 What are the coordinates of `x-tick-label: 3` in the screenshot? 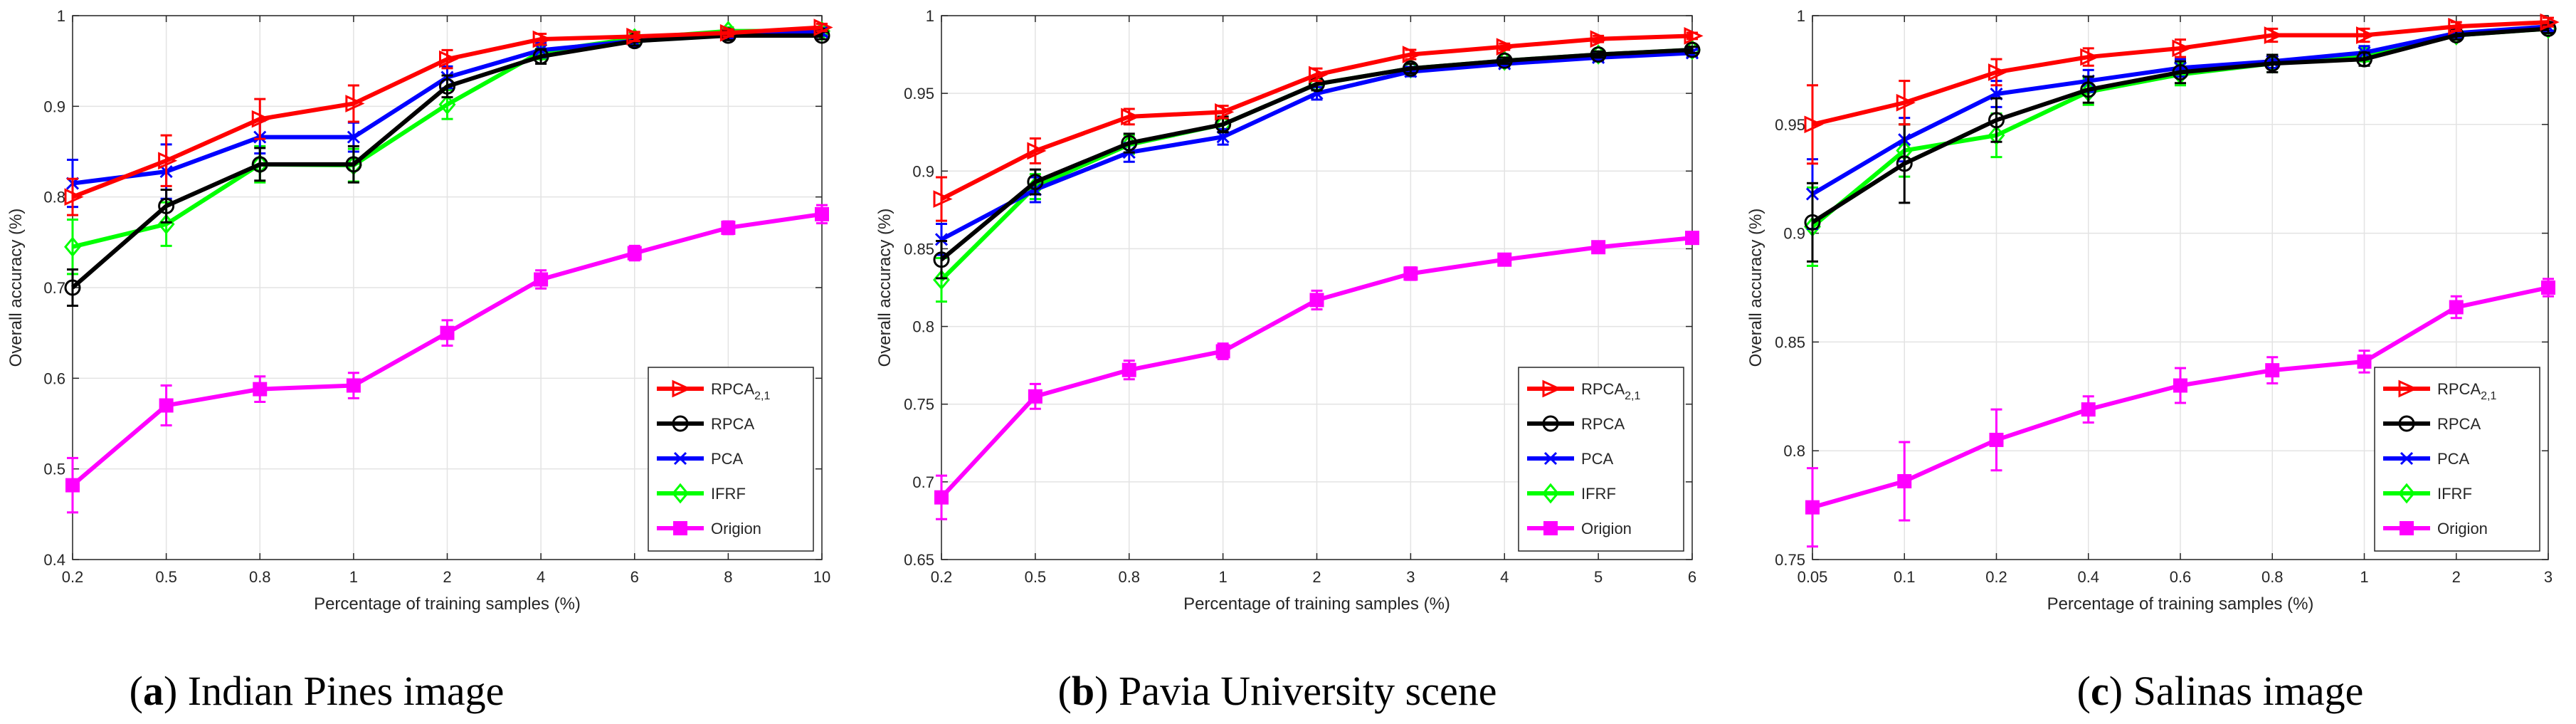 It's located at (1410, 577).